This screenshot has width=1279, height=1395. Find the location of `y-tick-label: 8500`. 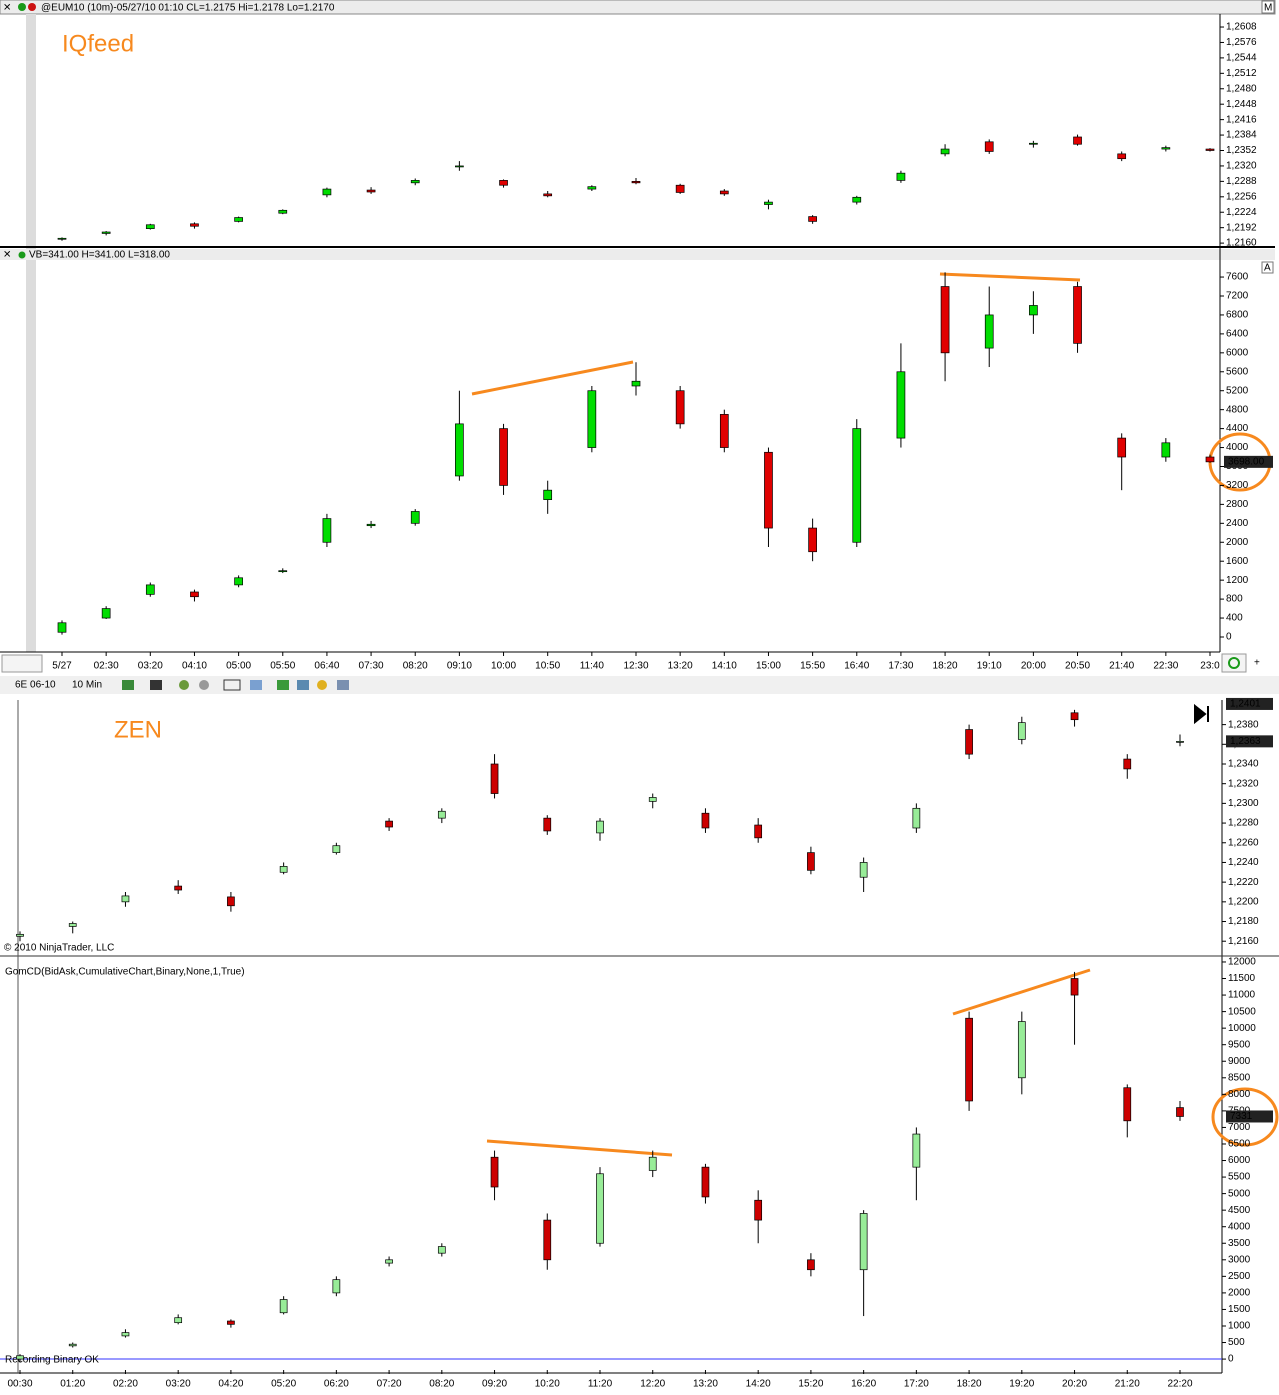

y-tick-label: 8500 is located at coordinates (1239, 1077).